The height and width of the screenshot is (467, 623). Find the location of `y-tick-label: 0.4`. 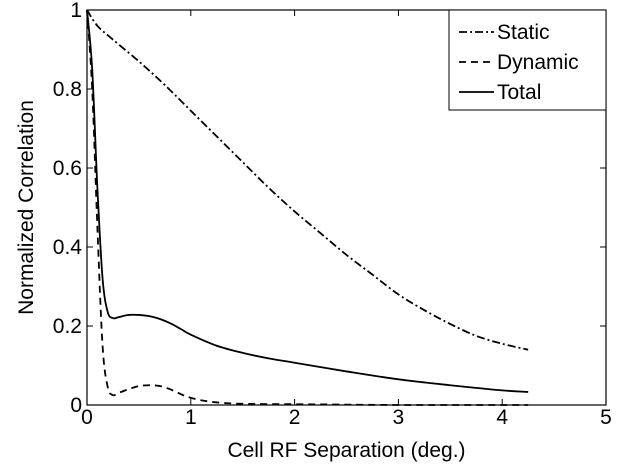

y-tick-label: 0.4 is located at coordinates (68, 247).